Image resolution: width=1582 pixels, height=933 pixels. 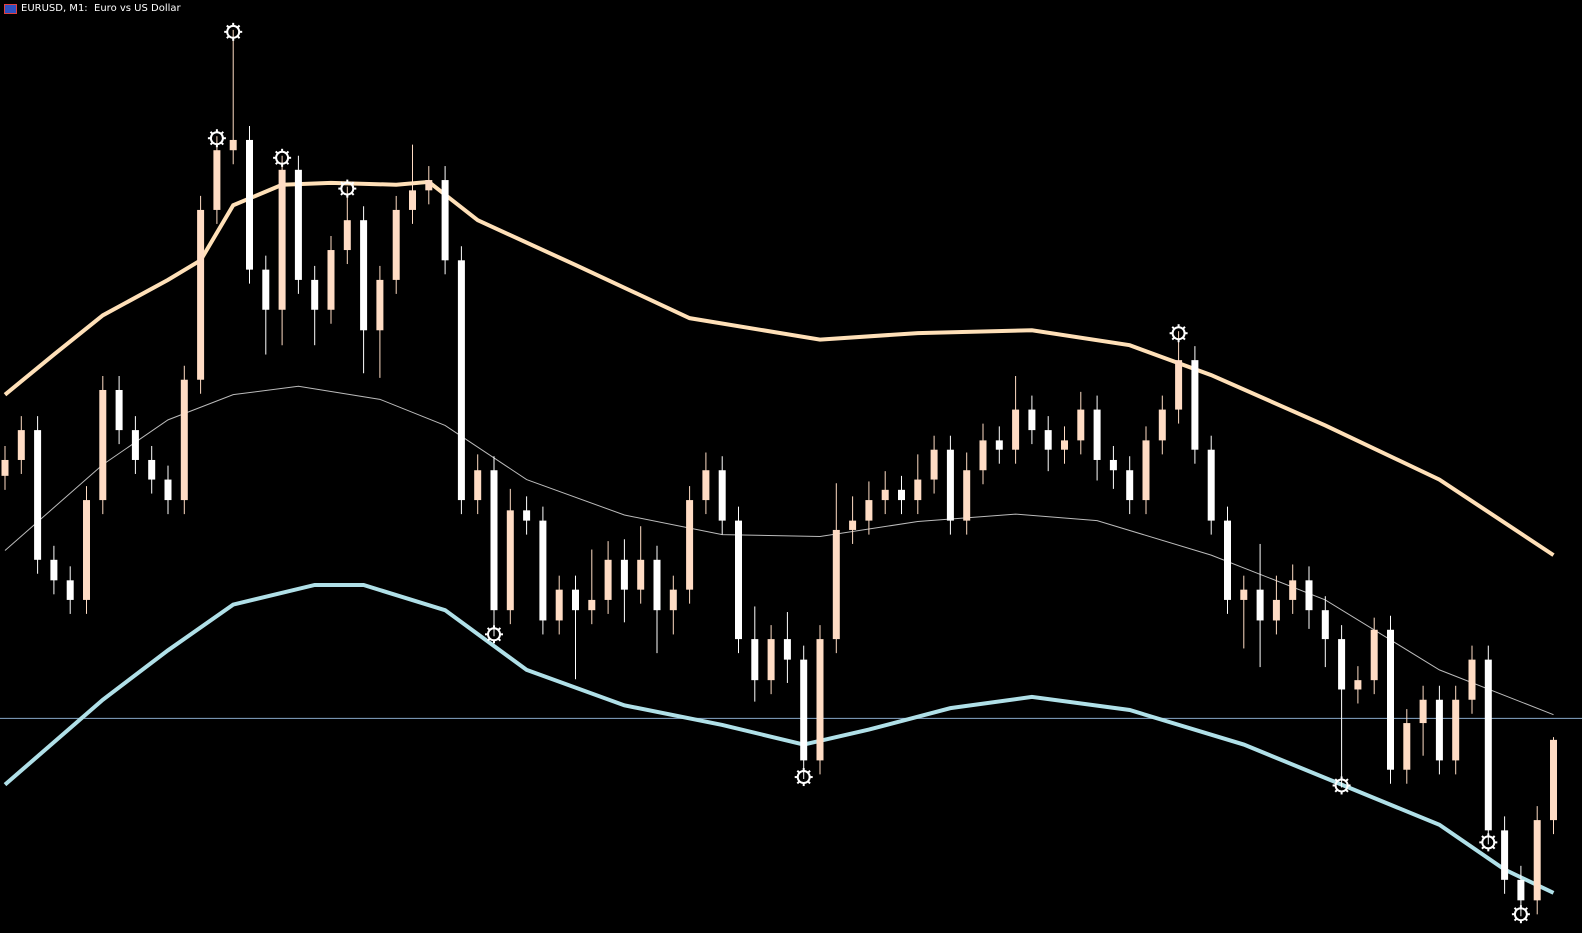 I want to click on header: EURUSD, M1: Euro vs US Dollar, so click(x=92, y=8).